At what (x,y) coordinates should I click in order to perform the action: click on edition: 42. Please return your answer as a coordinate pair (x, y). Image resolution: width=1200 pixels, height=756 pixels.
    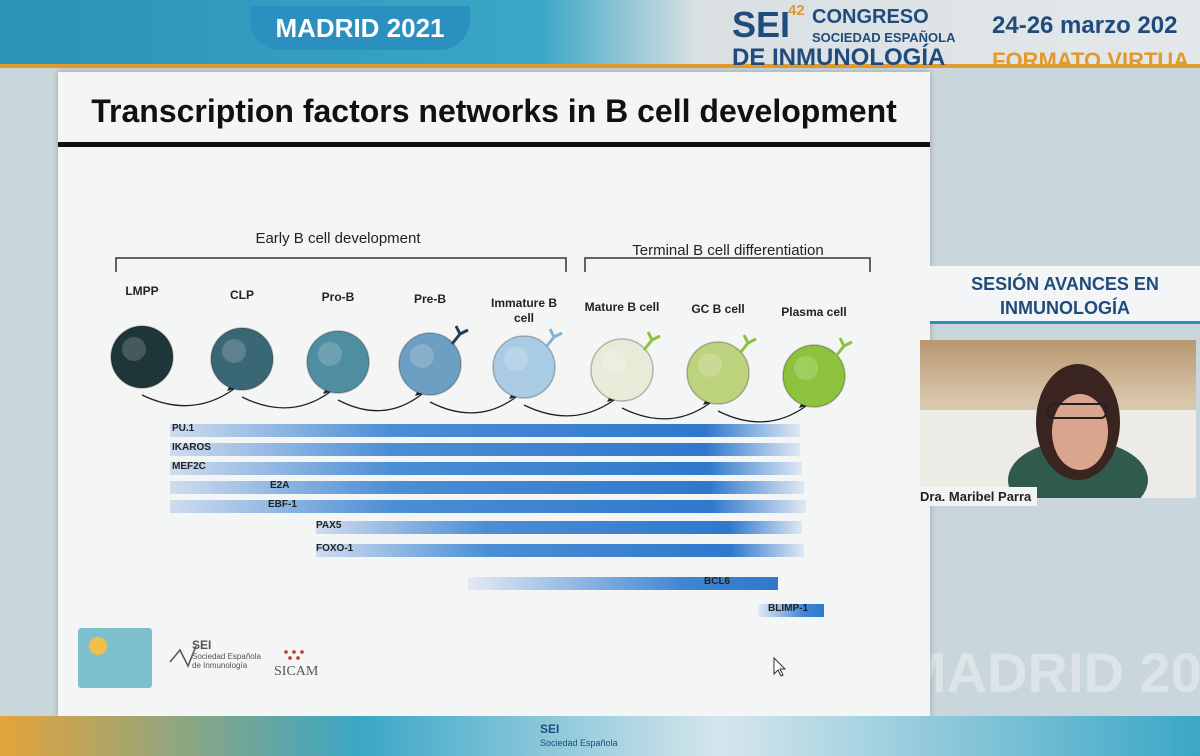
    Looking at the image, I should click on (796, 10).